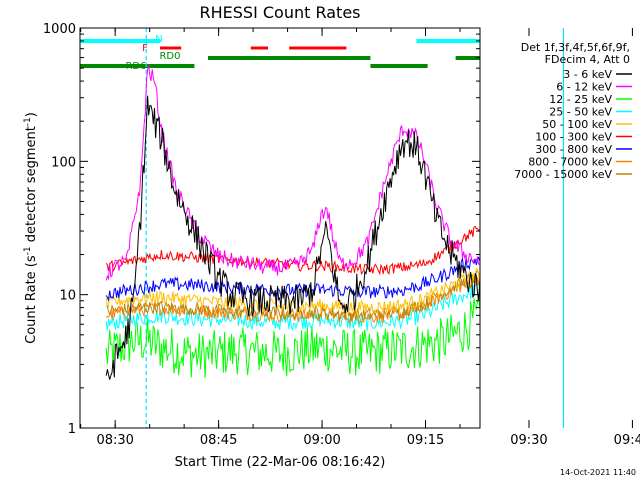 This screenshot has height=480, width=640. Describe the element at coordinates (145, 48) in the screenshot. I see `flag-label-f: F` at that location.